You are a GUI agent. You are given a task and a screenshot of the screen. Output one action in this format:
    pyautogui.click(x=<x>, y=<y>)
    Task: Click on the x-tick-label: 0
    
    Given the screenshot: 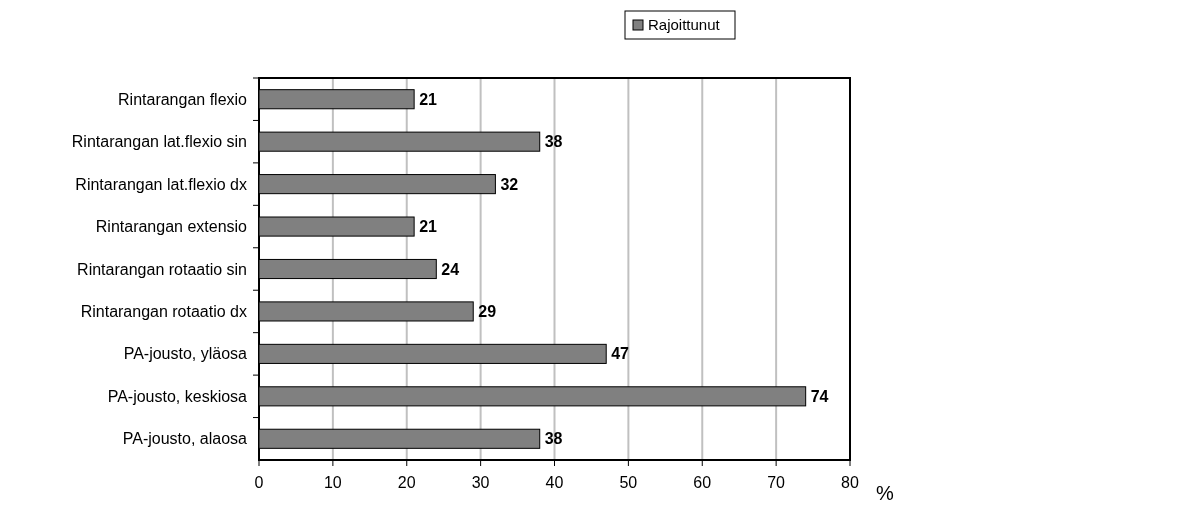 What is the action you would take?
    pyautogui.click(x=259, y=482)
    